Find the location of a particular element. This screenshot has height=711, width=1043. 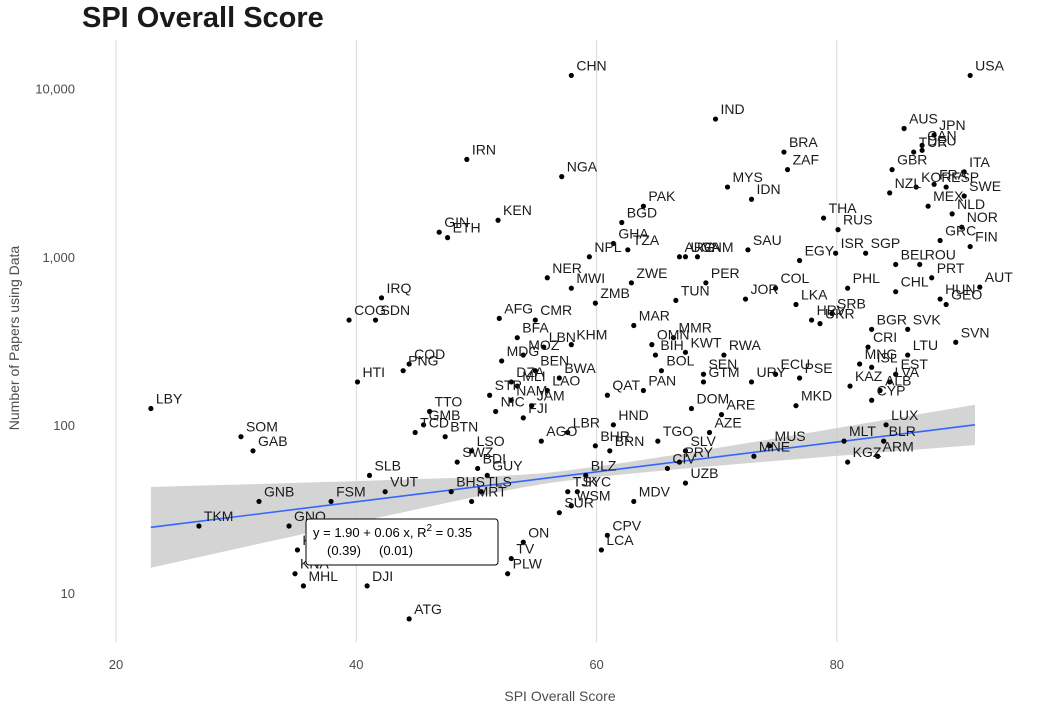

data-point-group: COG is located at coordinates (366, 312).